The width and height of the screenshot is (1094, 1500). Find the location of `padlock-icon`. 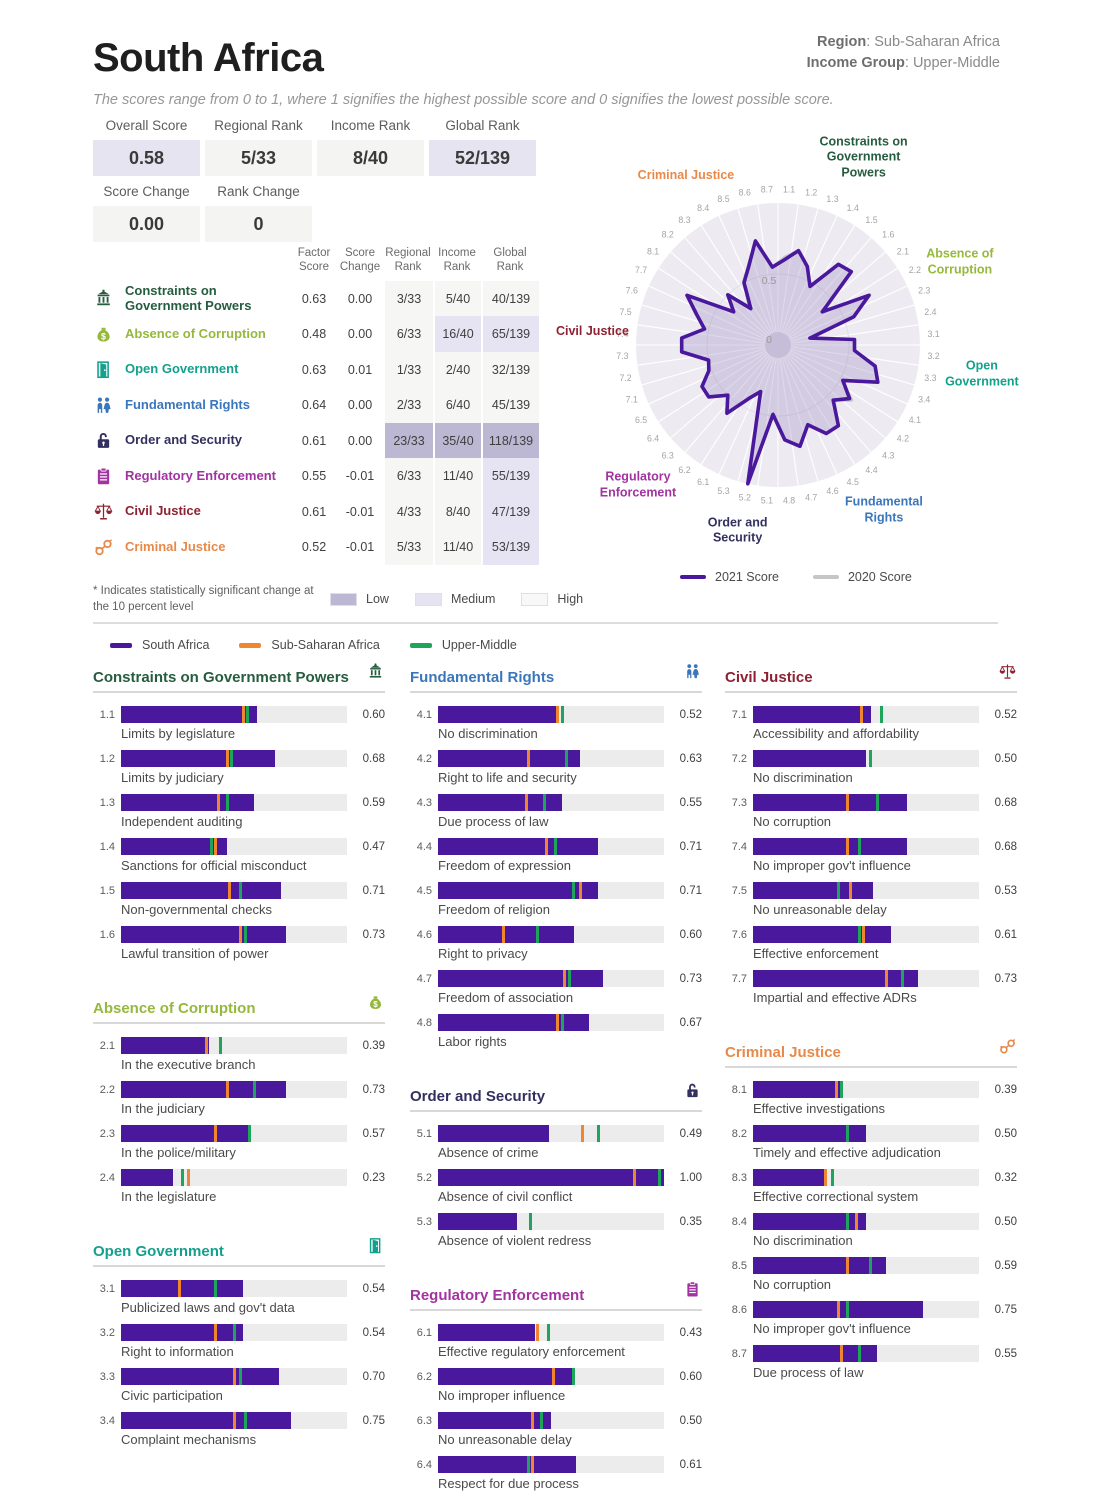

padlock-icon is located at coordinates (692, 1090).